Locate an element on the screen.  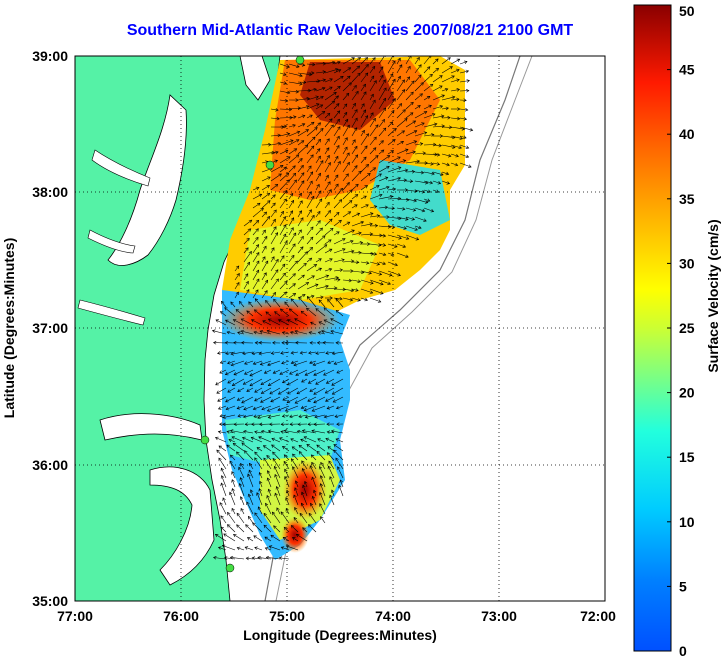
lon-tick-label: 77:00 is located at coordinates (75, 616).